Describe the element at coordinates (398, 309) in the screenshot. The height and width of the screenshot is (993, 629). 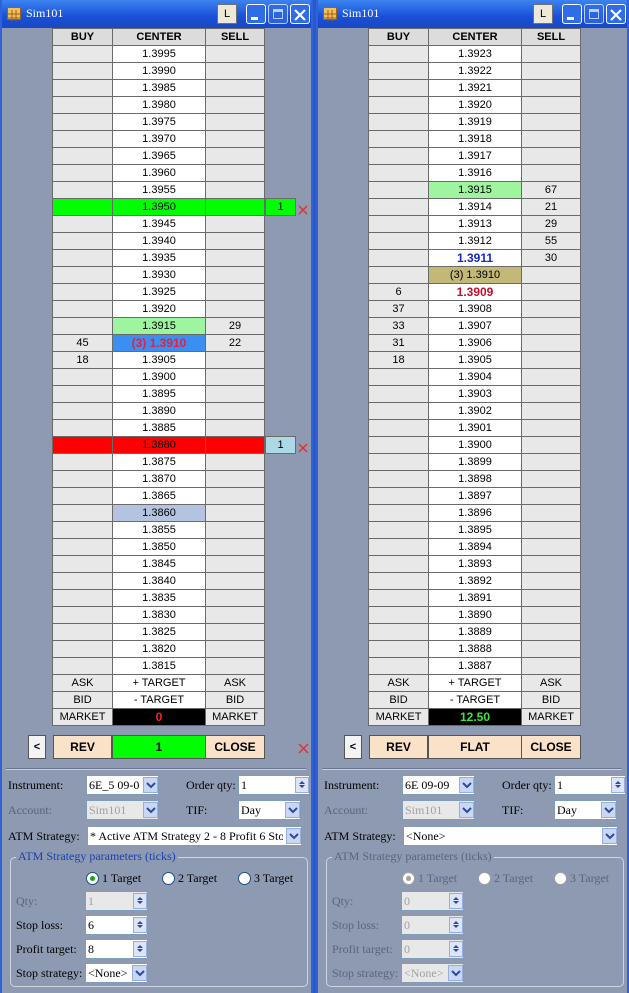
I see `buy-cell: 37` at that location.